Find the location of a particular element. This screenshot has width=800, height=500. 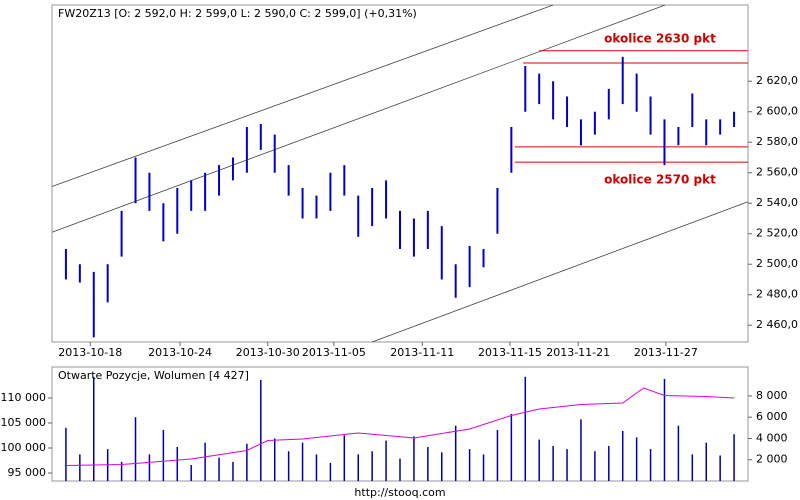

panel-title: Otwarte Pozycje, Wolumen [4 427] is located at coordinates (153, 375).